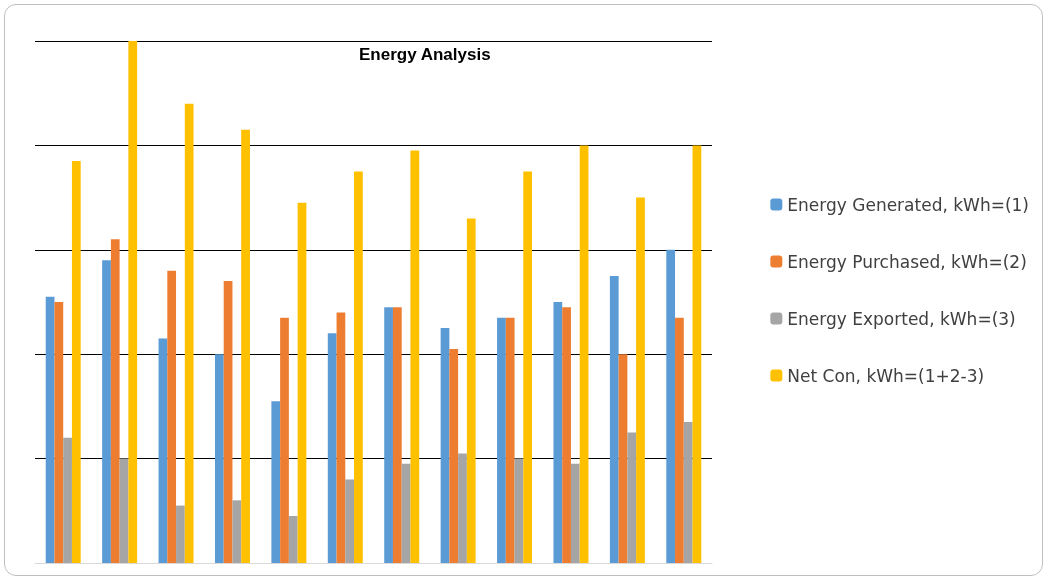 This screenshot has height=582, width=1049. I want to click on legend-label: Energy Exported, kWh=(3), so click(901, 318).